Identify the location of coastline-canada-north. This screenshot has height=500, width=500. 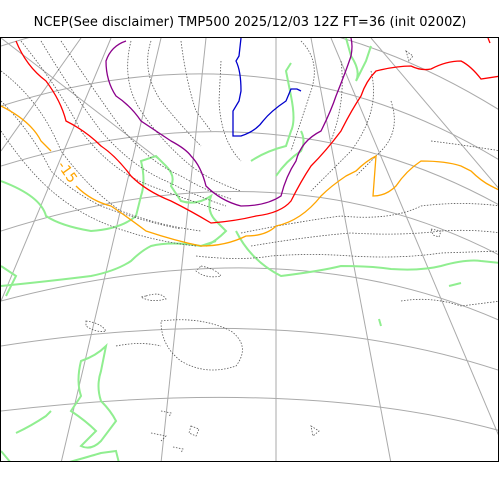
(272, 112).